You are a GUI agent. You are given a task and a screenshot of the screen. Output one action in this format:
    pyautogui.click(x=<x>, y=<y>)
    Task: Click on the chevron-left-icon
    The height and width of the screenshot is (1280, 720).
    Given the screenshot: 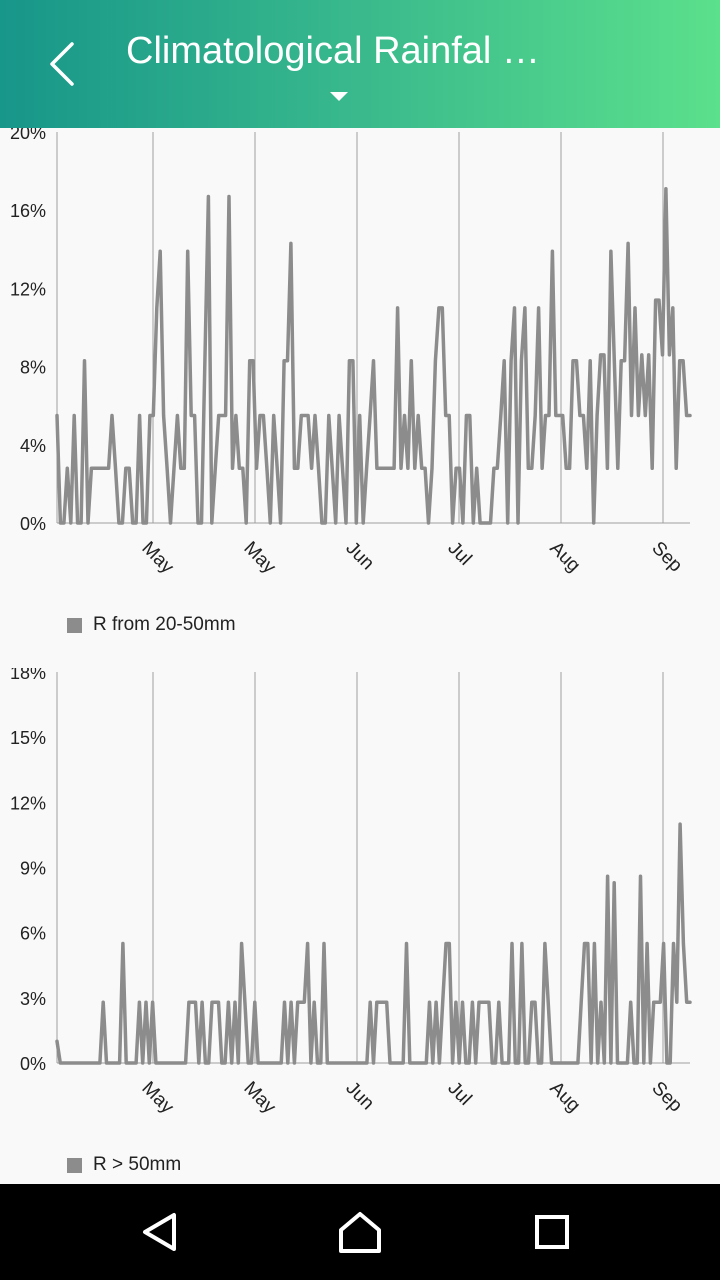 What is the action you would take?
    pyautogui.click(x=62, y=64)
    